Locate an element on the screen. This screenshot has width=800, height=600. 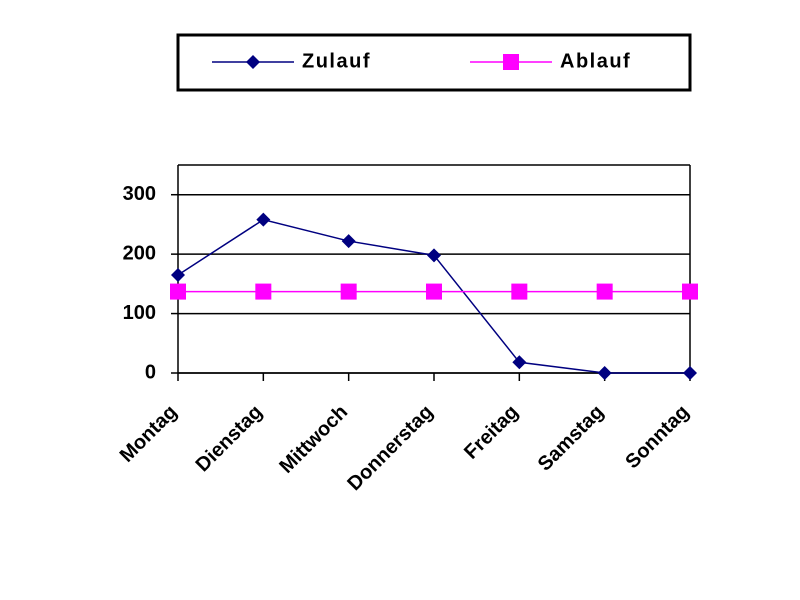
x-tick-label: Donnerstag is located at coordinates (390, 448).